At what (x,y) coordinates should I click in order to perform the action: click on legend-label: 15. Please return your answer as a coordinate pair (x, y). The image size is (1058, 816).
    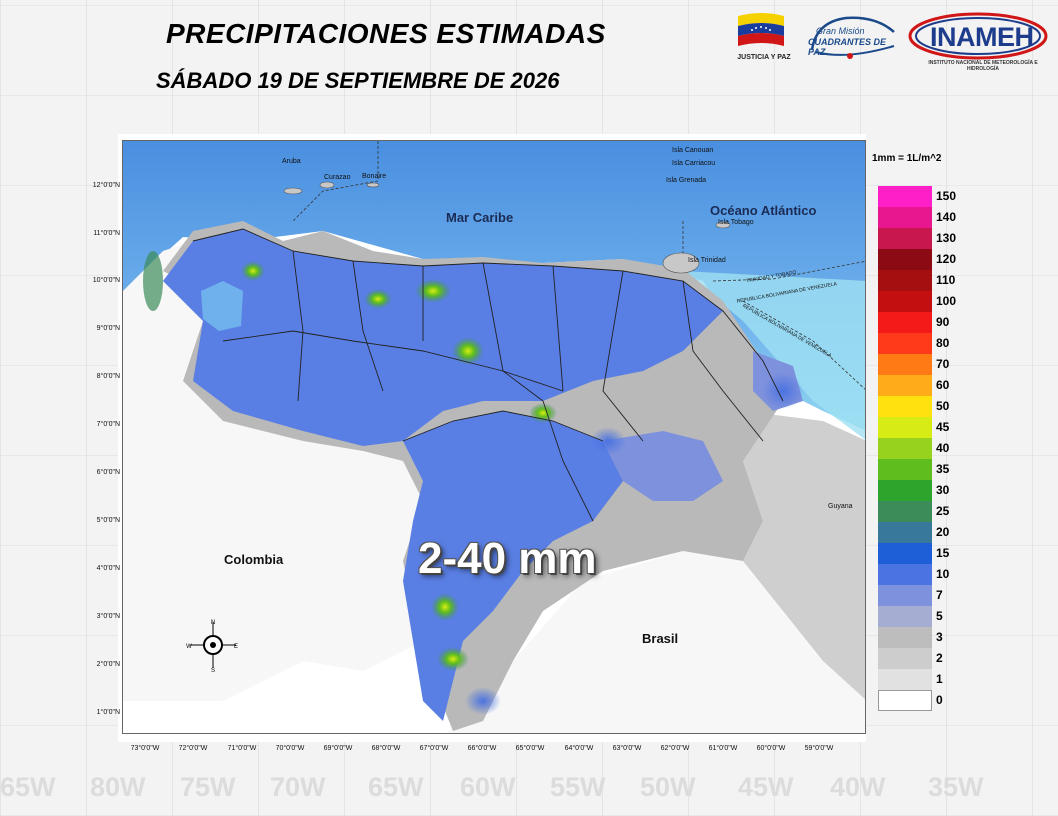
    Looking at the image, I should click on (943, 553).